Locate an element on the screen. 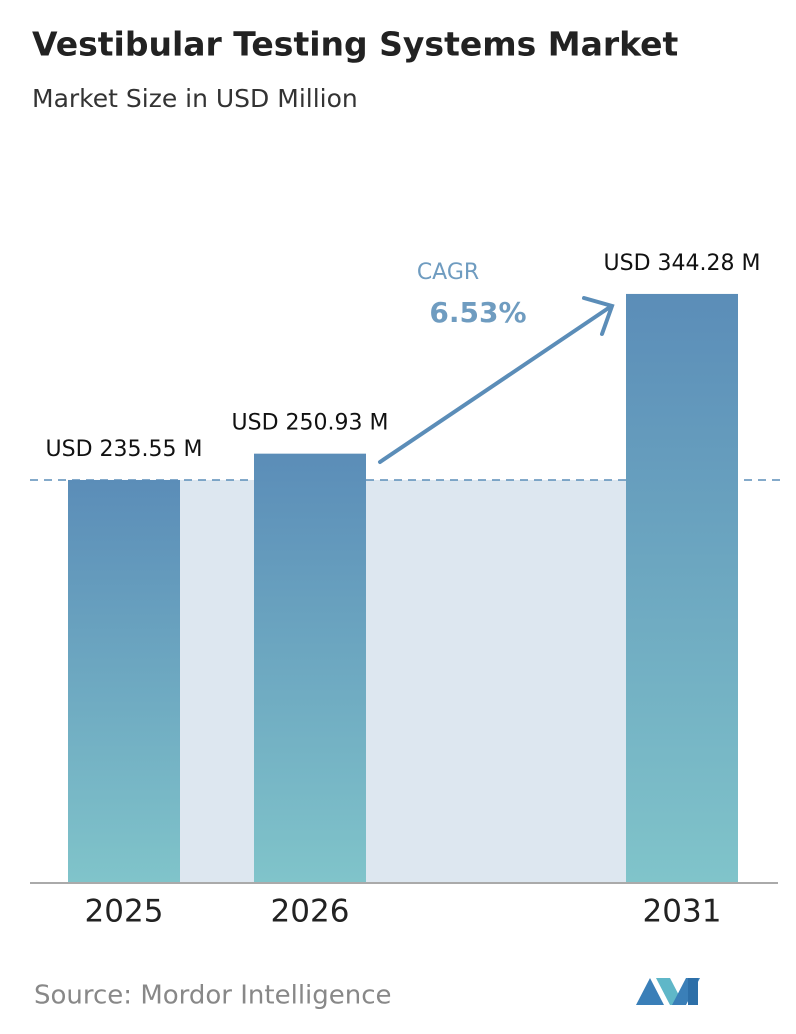 The image size is (796, 1034). x-tick-label: 2031 is located at coordinates (682, 912).